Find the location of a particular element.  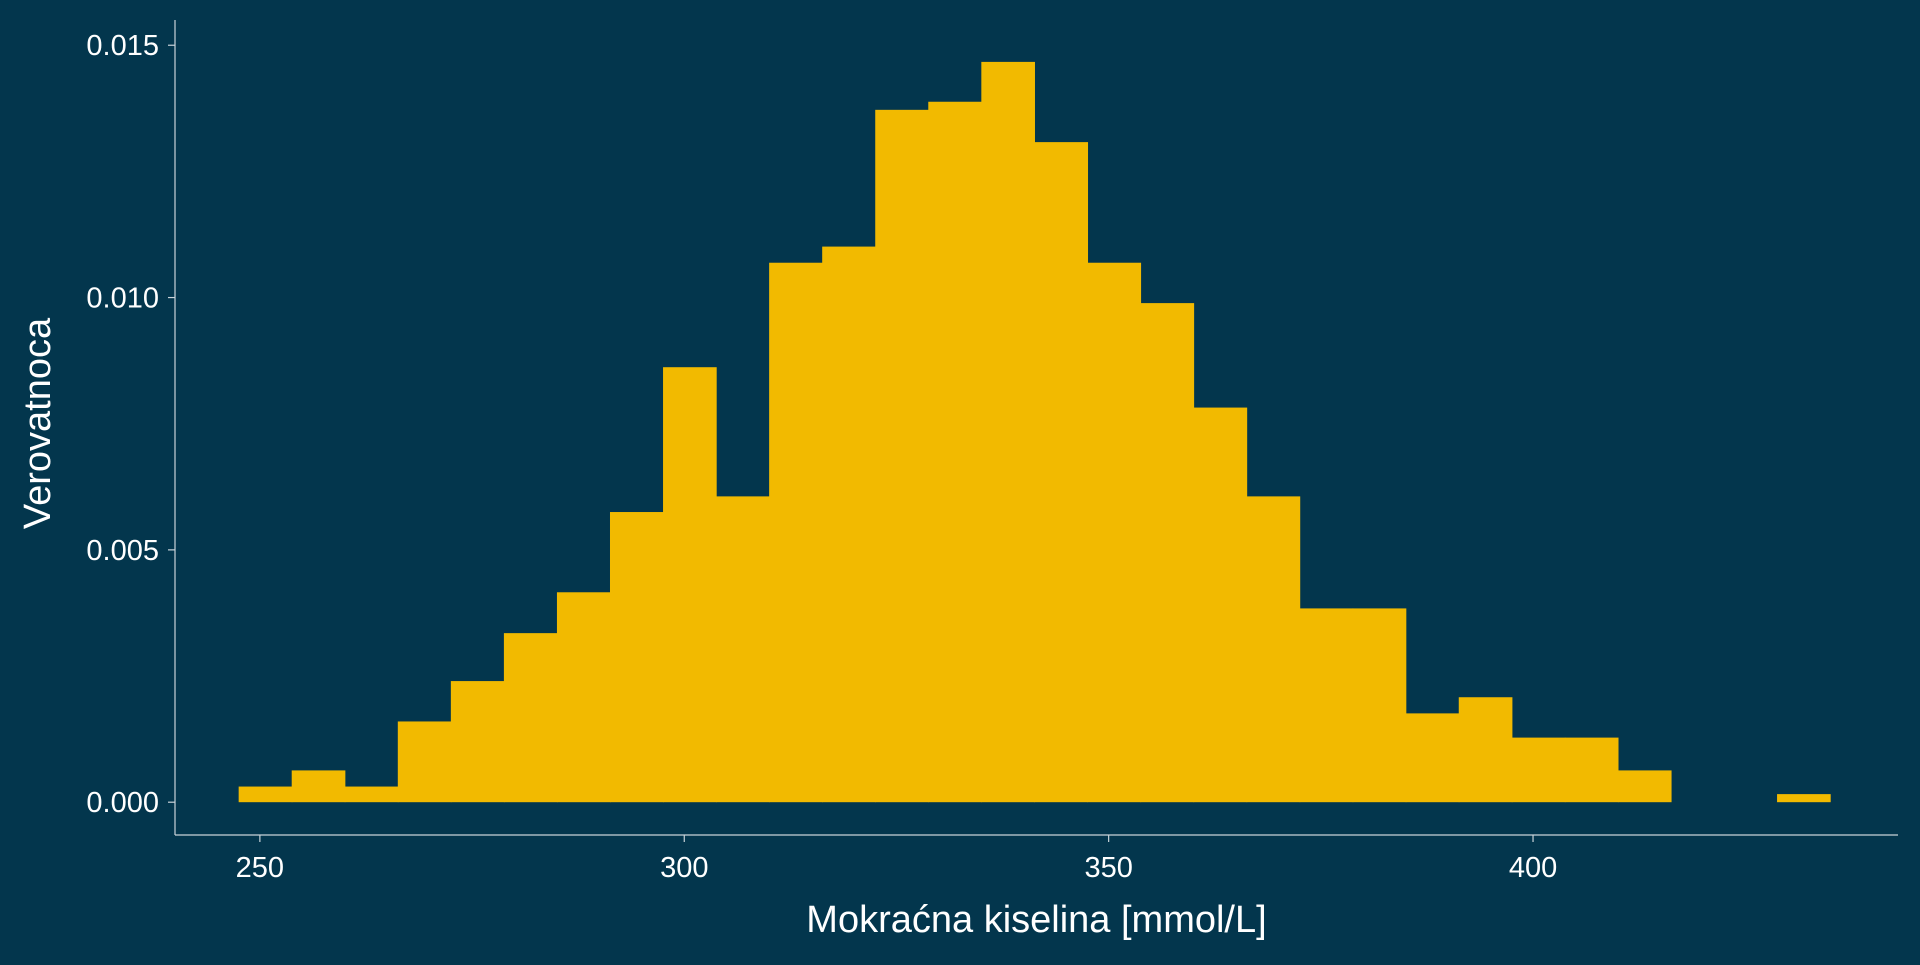

x-tick-label: 400 is located at coordinates (1533, 868).